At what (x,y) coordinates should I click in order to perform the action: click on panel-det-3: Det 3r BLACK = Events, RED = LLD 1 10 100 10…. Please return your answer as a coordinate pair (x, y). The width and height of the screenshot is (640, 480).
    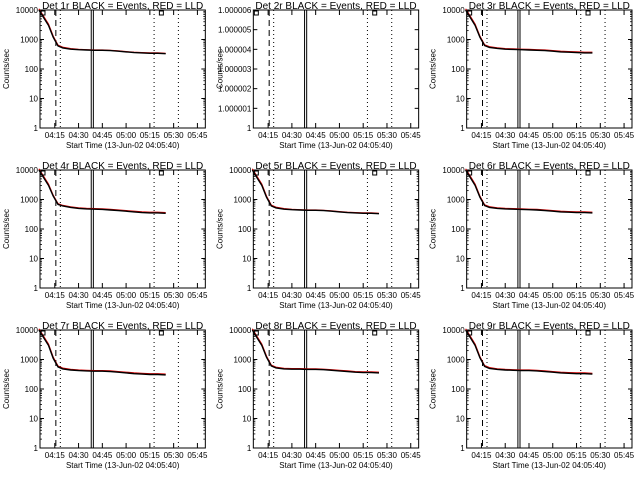
    Looking at the image, I should click on (532, 75).